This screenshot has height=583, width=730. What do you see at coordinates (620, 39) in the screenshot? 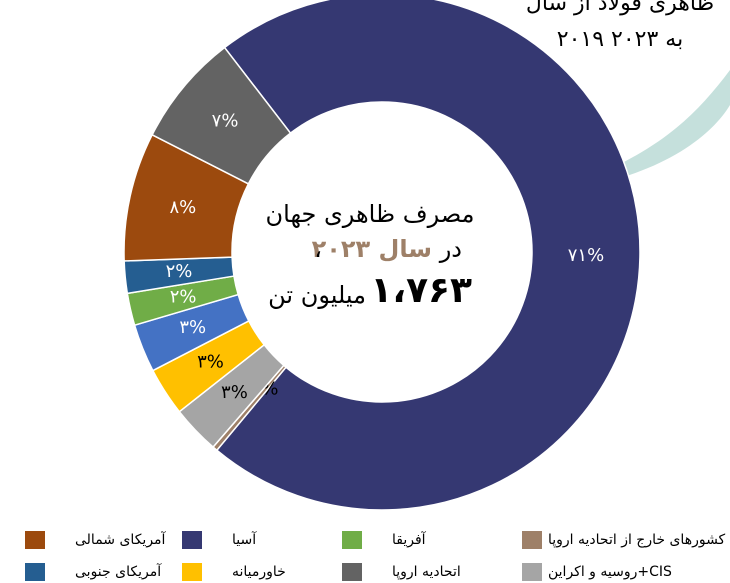
I see `annotation-line: ۲۰۱۹ به ۲۰۲۳` at bounding box center [620, 39].